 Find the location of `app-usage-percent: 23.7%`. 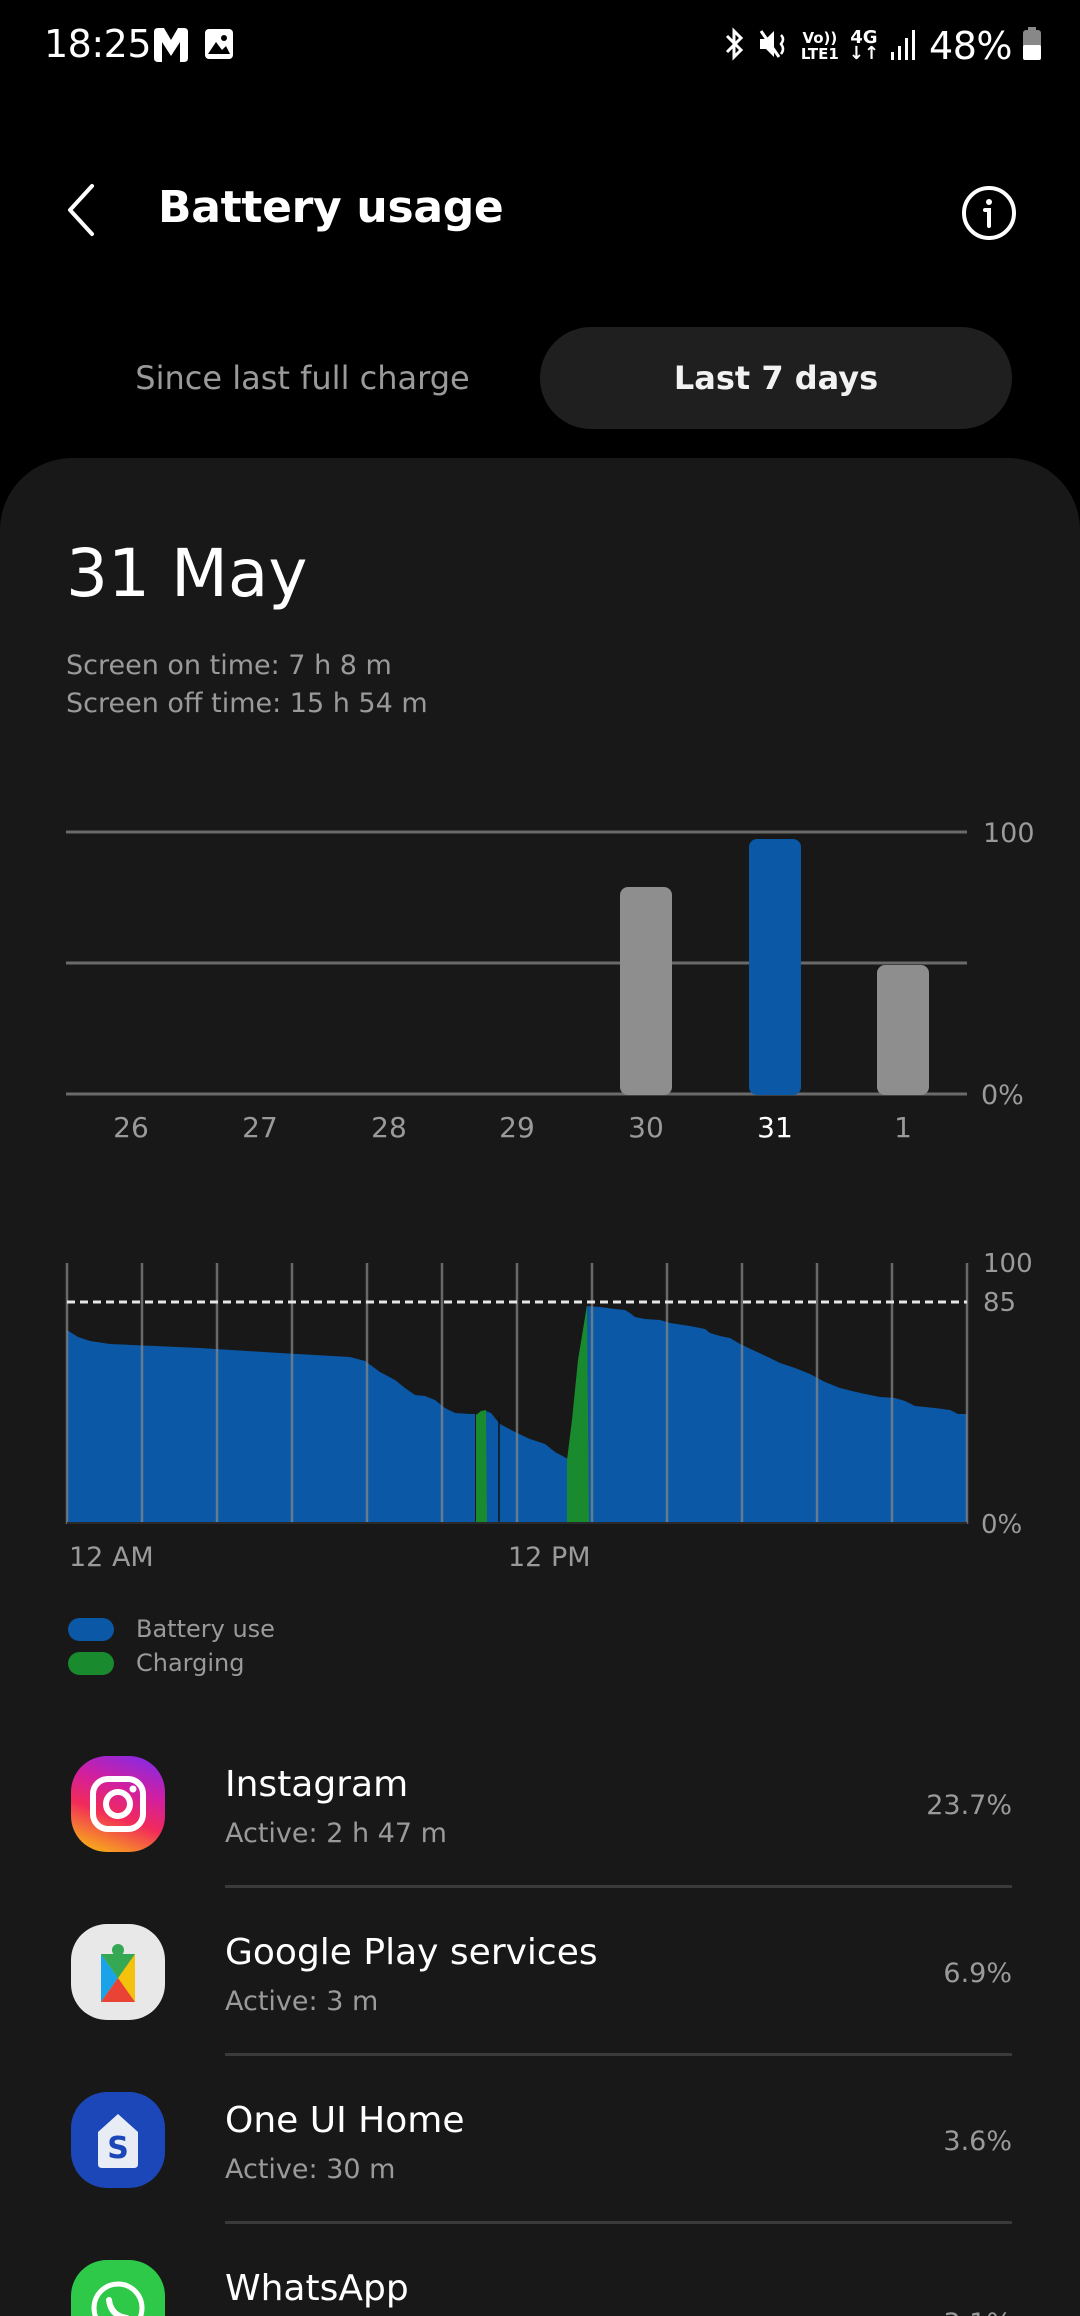

app-usage-percent: 23.7% is located at coordinates (969, 1805).